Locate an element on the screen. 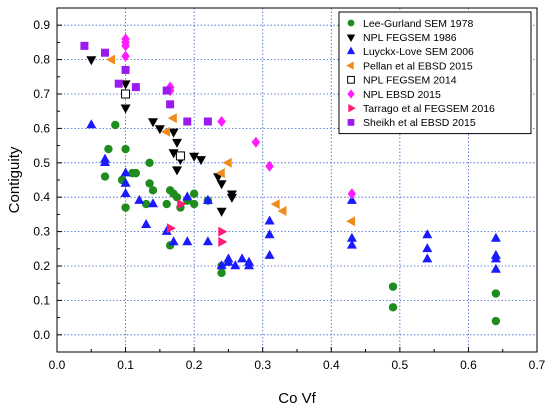 The height and width of the screenshot is (410, 550). y-tick-label: 0.2 is located at coordinates (41, 266).